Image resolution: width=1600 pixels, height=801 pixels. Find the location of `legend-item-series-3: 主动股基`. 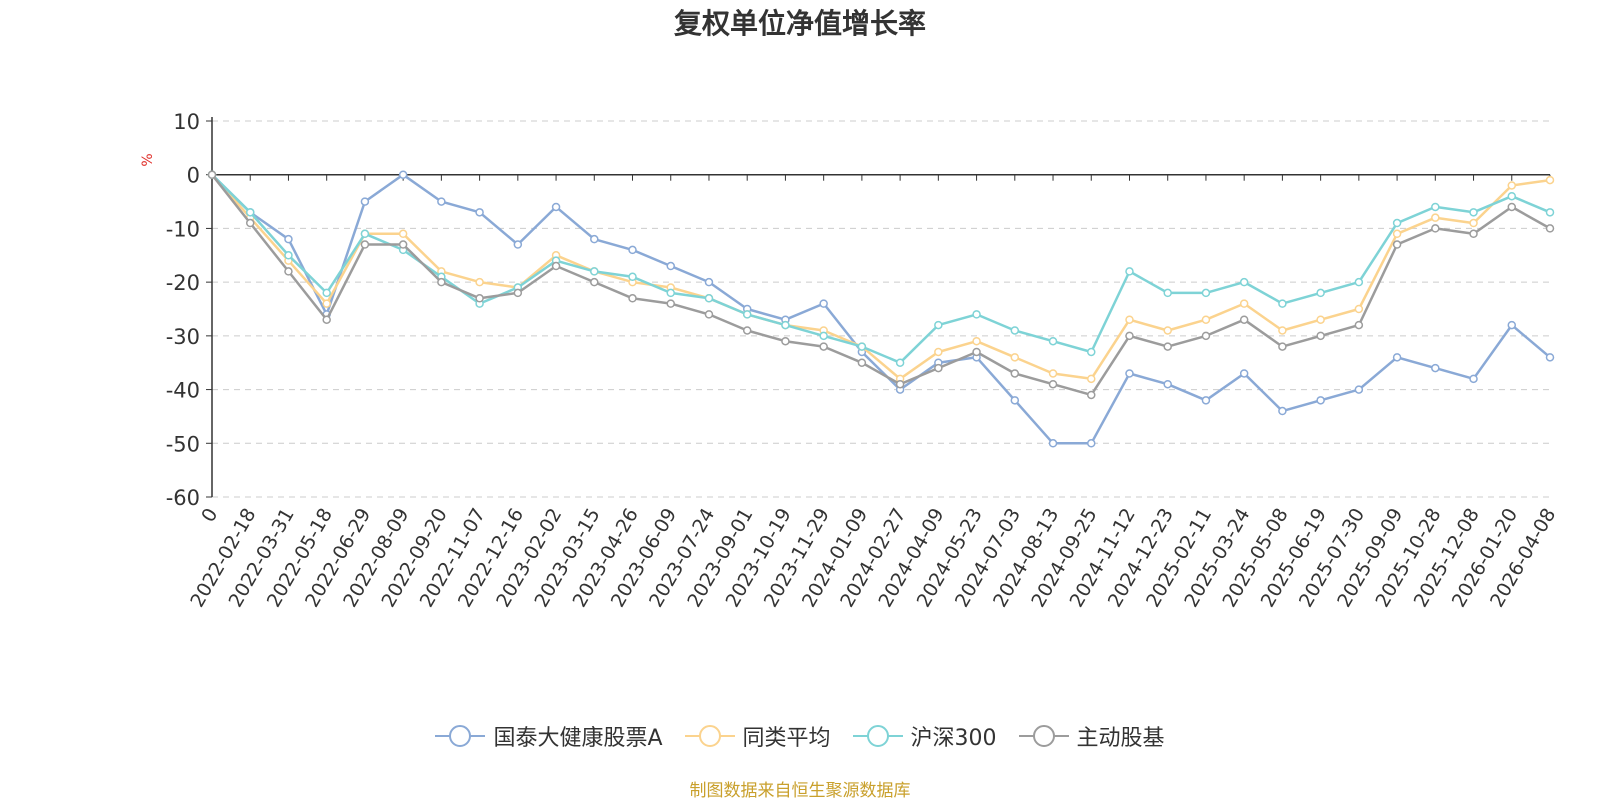

legend-item-series-3: 主动股基 is located at coordinates (1091, 736).